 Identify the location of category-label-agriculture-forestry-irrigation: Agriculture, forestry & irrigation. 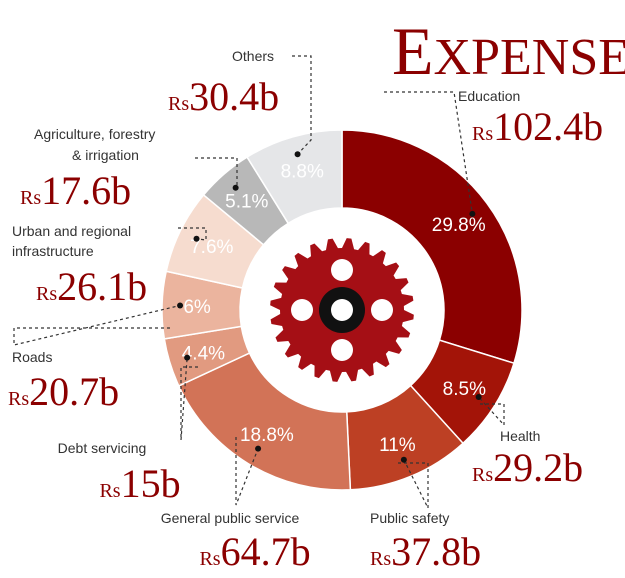
(94, 144).